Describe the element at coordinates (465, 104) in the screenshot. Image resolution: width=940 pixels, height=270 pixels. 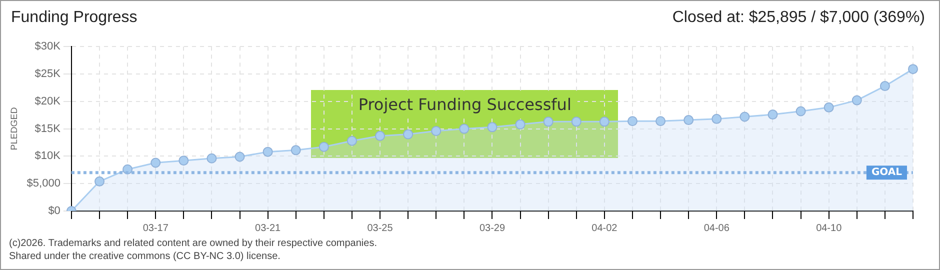
I see `annotation: Project Funding Successful` at that location.